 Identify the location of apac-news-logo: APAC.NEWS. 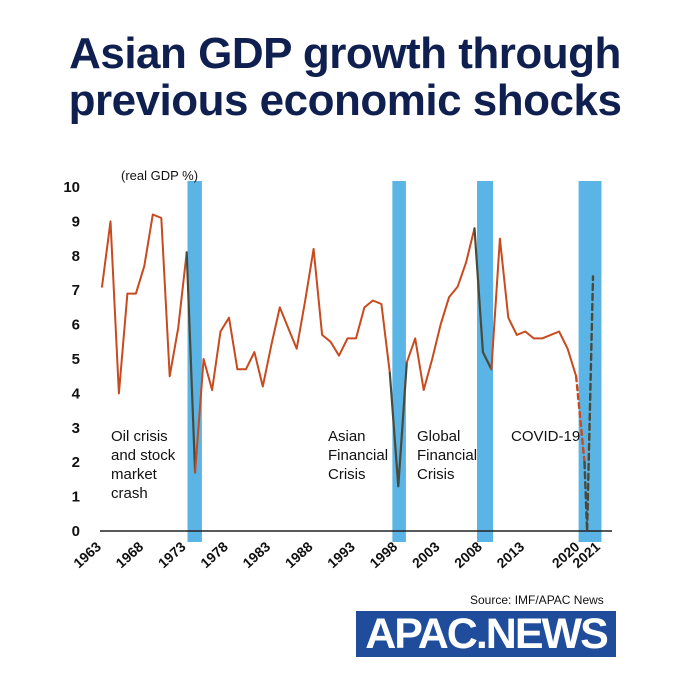
(486, 634).